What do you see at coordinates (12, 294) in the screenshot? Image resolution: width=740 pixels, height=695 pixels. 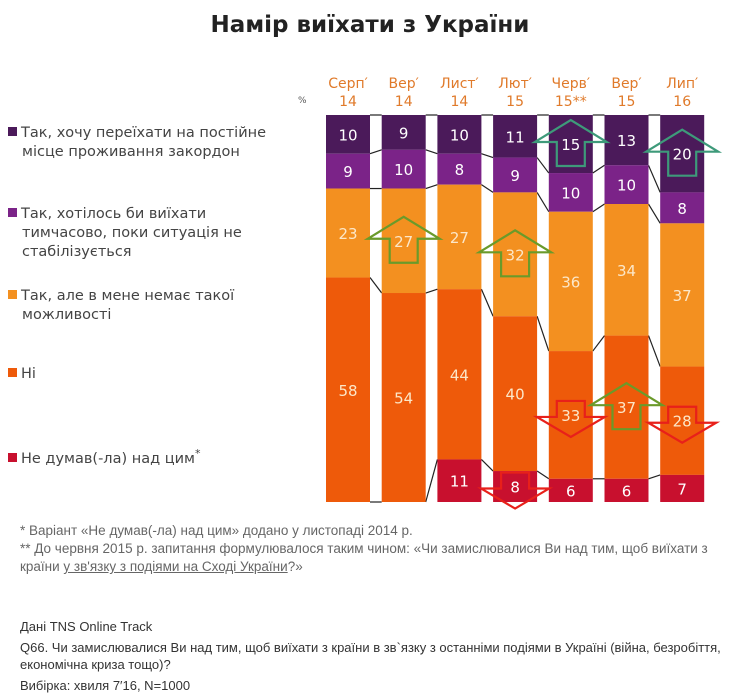 I see `legend-swatch-no-opportunity` at bounding box center [12, 294].